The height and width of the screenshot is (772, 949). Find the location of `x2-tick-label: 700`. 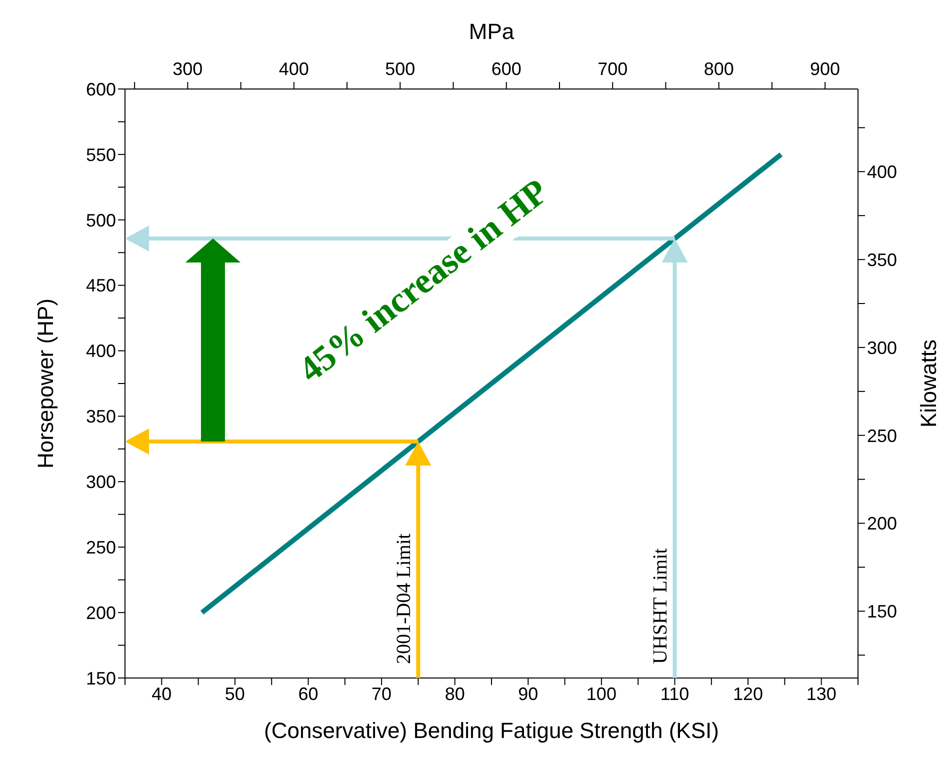

x2-tick-label: 700 is located at coordinates (613, 69).